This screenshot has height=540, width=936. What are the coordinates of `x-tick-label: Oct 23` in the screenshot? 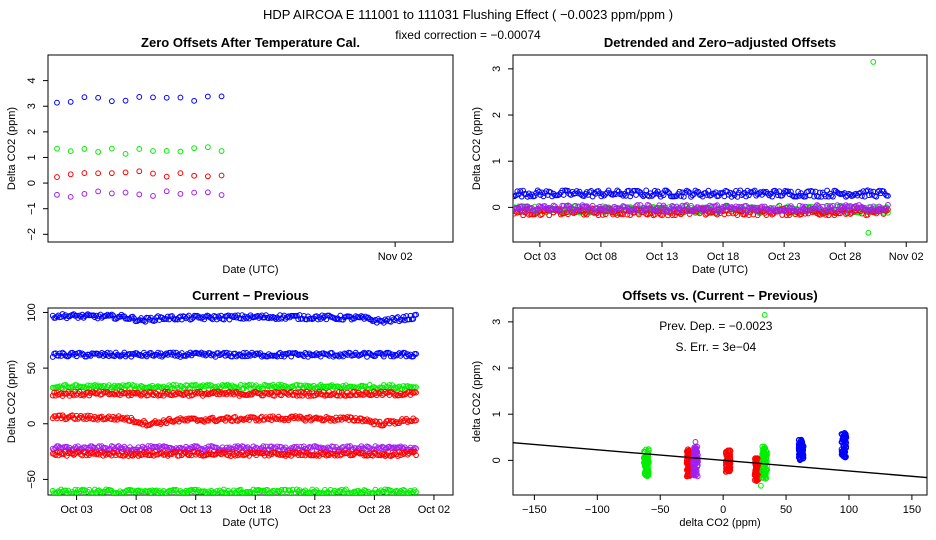 It's located at (315, 510).